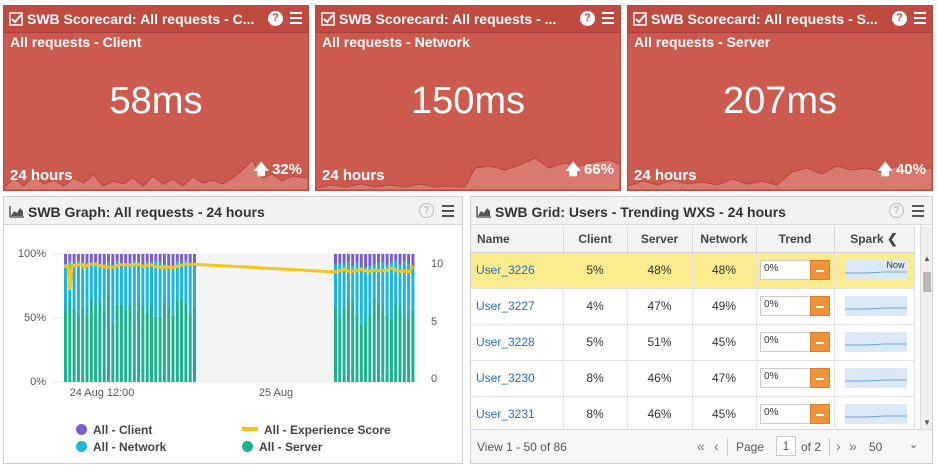 The image size is (937, 466). What do you see at coordinates (795, 239) in the screenshot?
I see `column-header-trend: Trend` at bounding box center [795, 239].